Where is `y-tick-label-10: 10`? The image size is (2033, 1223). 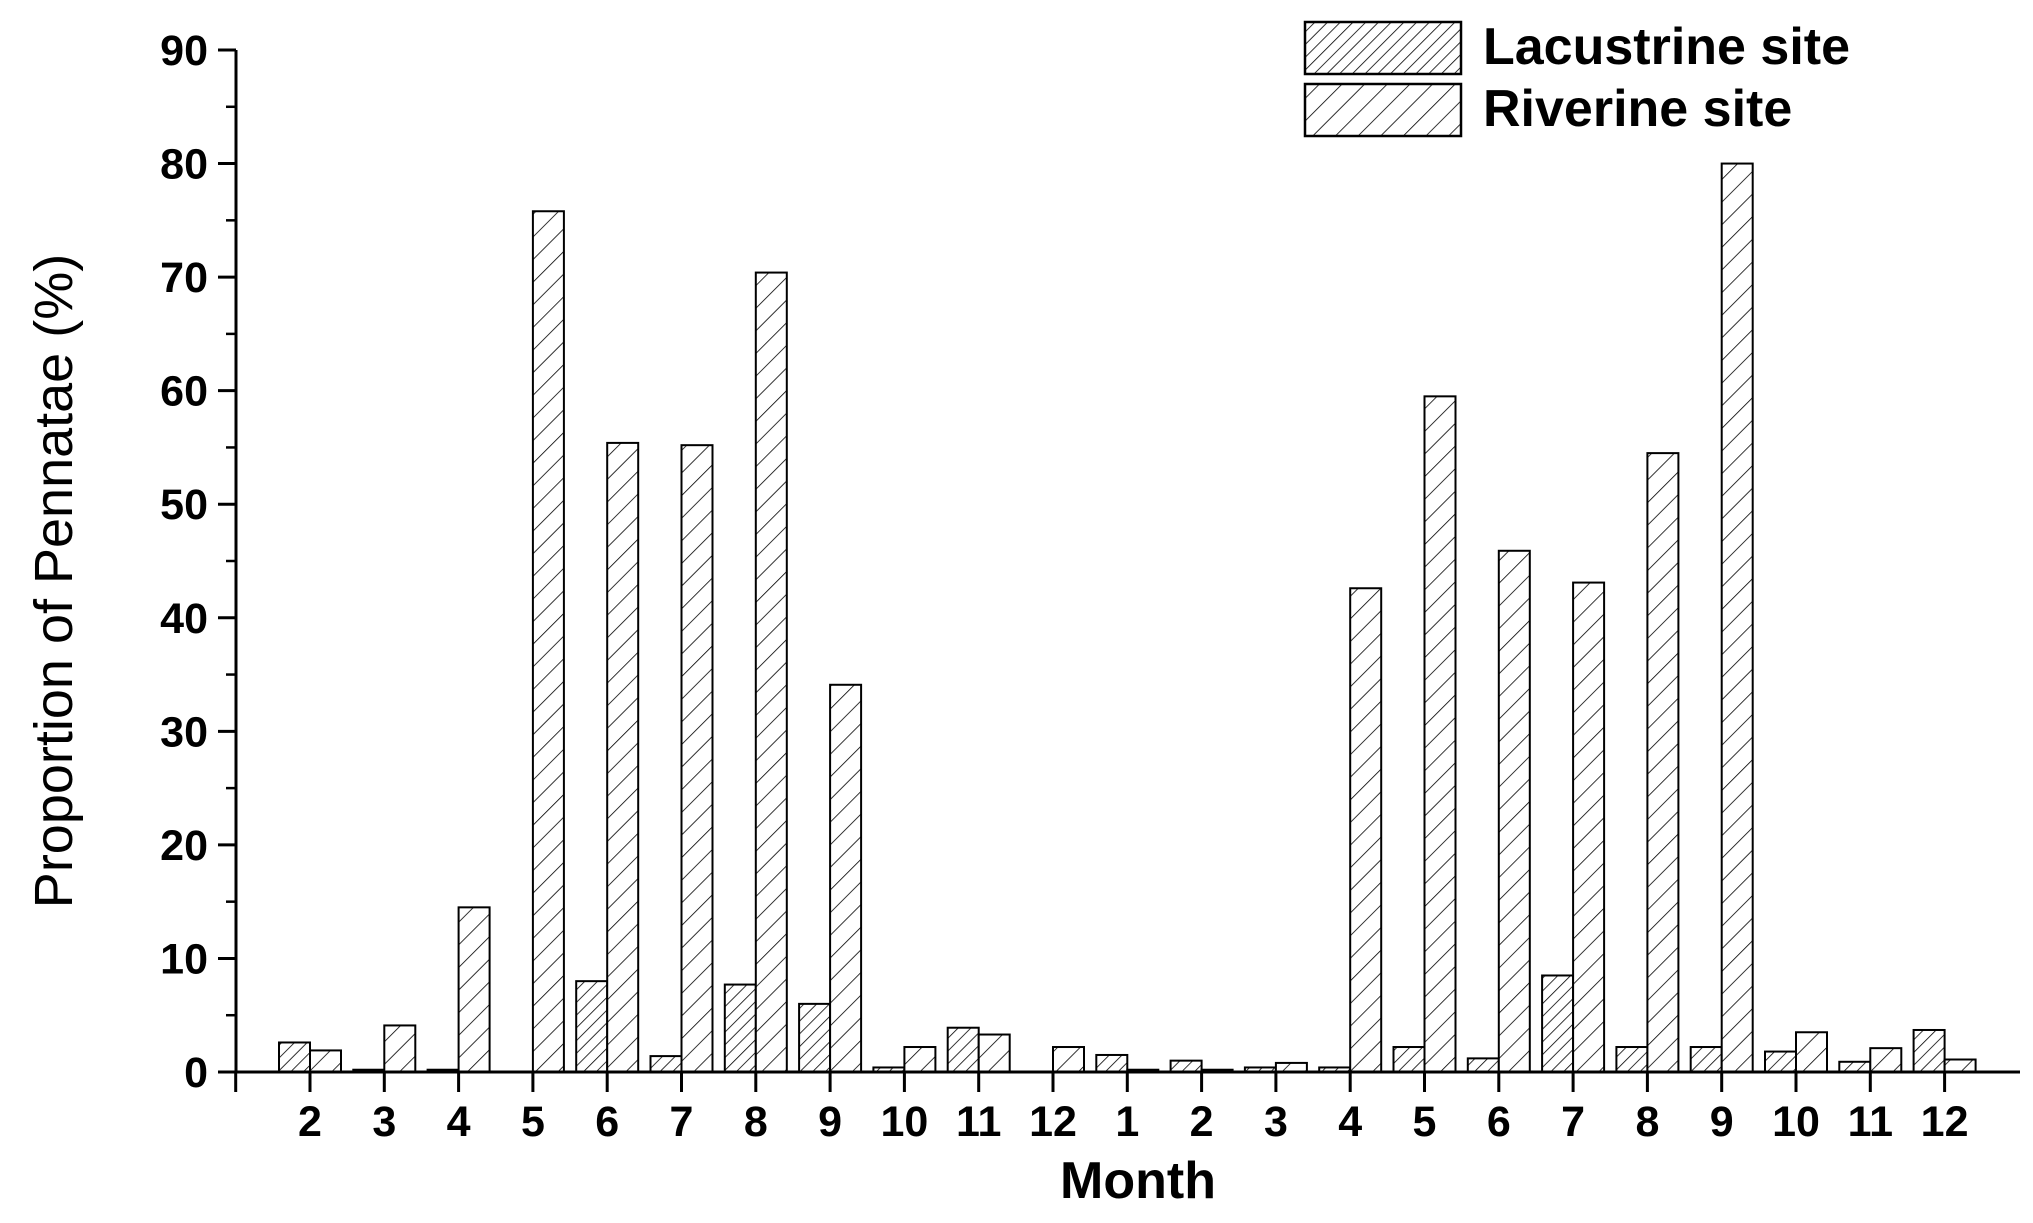 y-tick-label-10: 10 is located at coordinates (184, 959).